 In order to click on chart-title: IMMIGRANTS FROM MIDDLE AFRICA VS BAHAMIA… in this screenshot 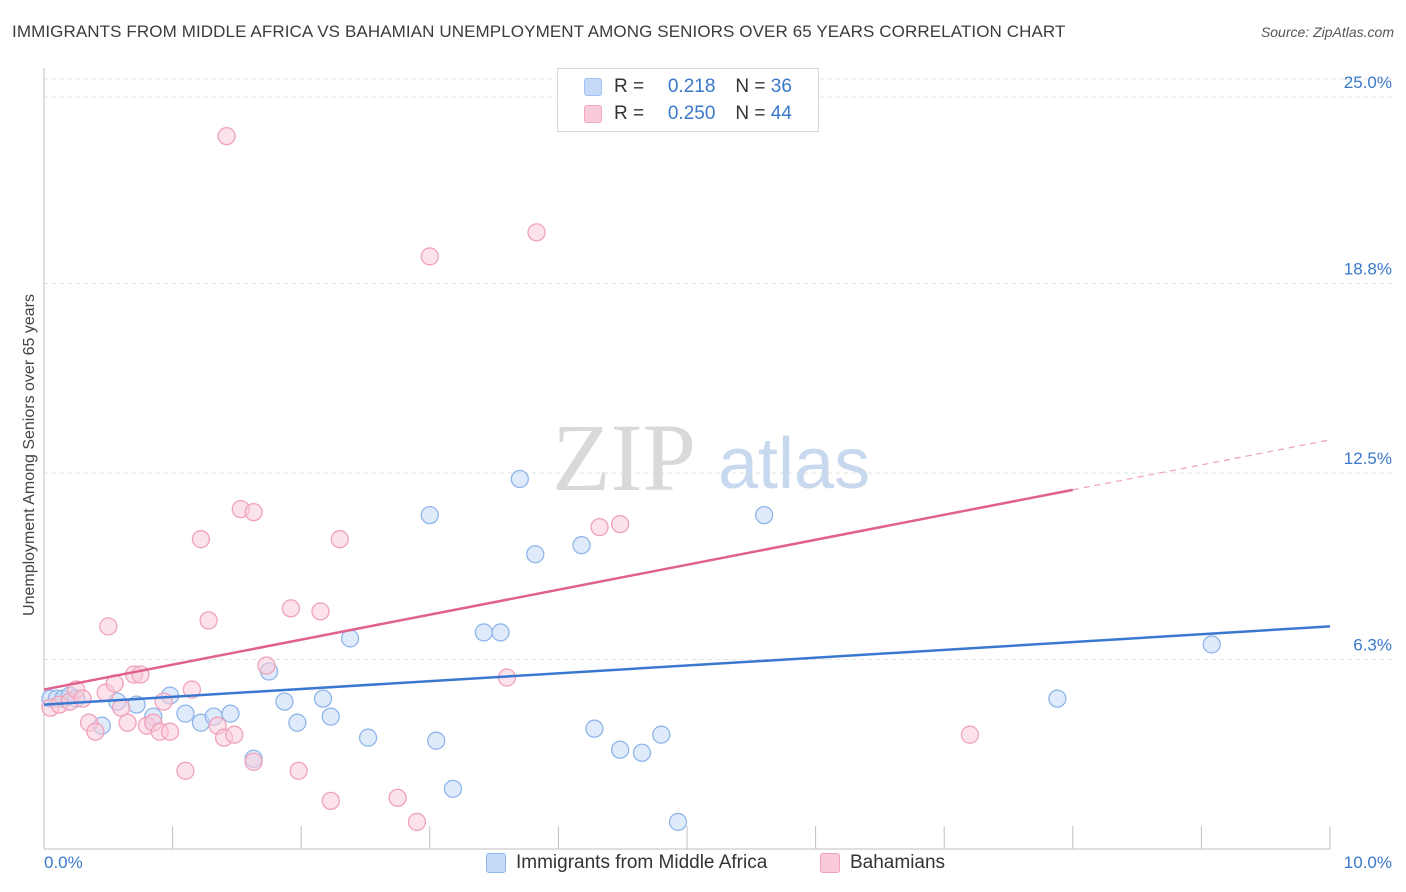, I will do `click(539, 31)`.